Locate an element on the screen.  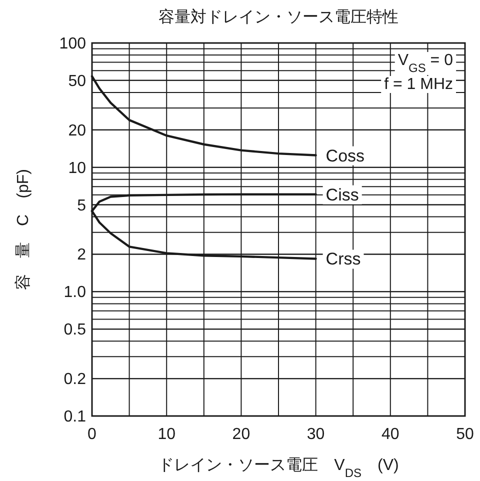
y-tick-label: 50 is located at coordinates (77, 81).